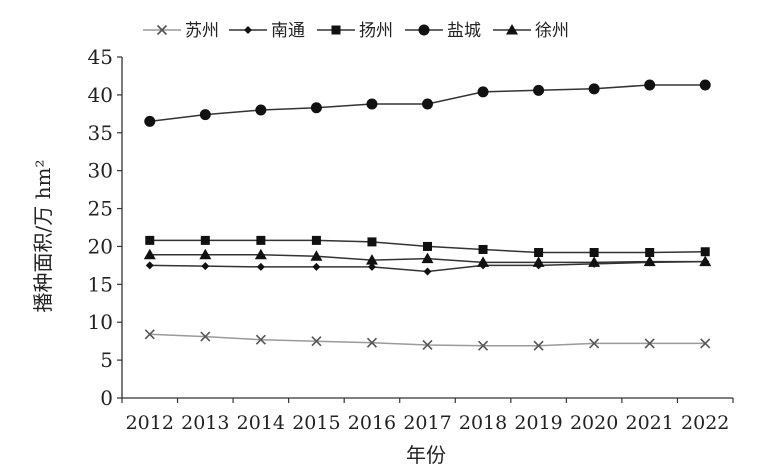  I want to click on x-axis-label: 年份, so click(426, 455).